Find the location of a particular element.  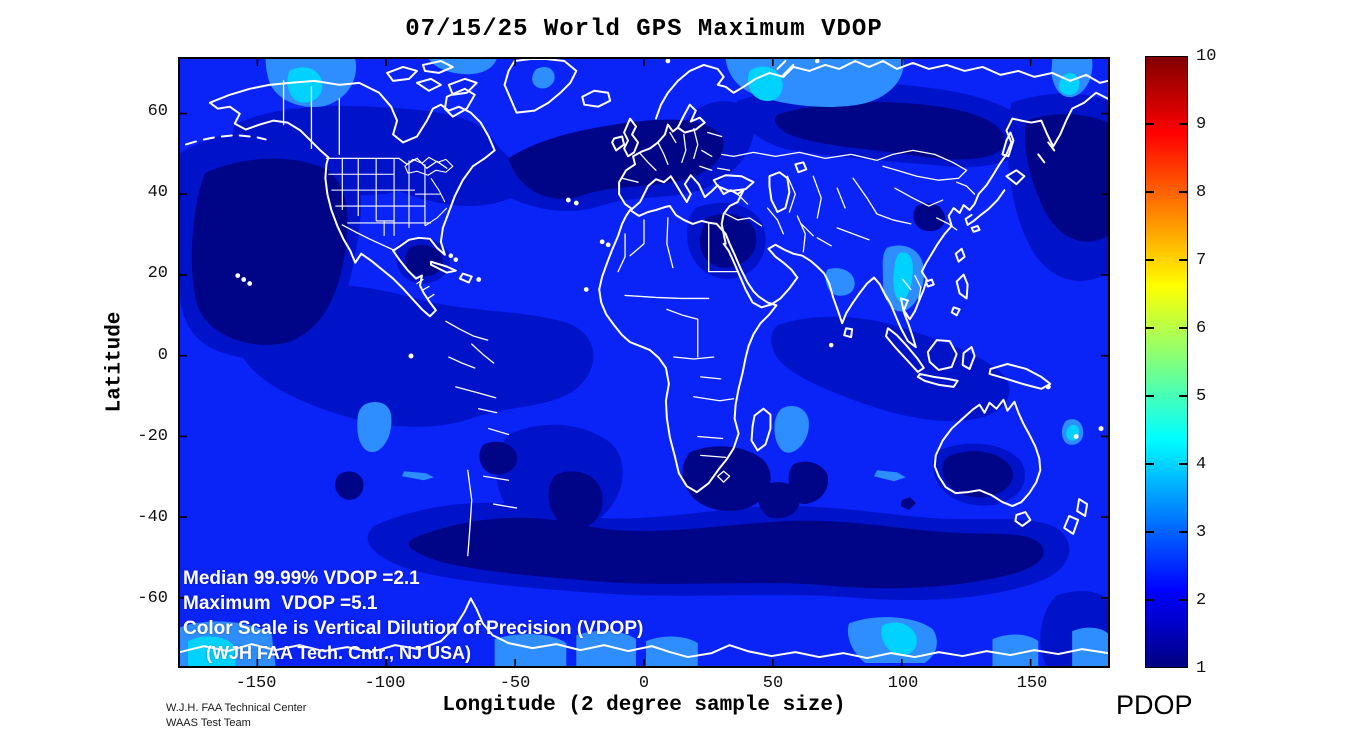

credit-line-2: WAAS Test Team is located at coordinates (208, 723).